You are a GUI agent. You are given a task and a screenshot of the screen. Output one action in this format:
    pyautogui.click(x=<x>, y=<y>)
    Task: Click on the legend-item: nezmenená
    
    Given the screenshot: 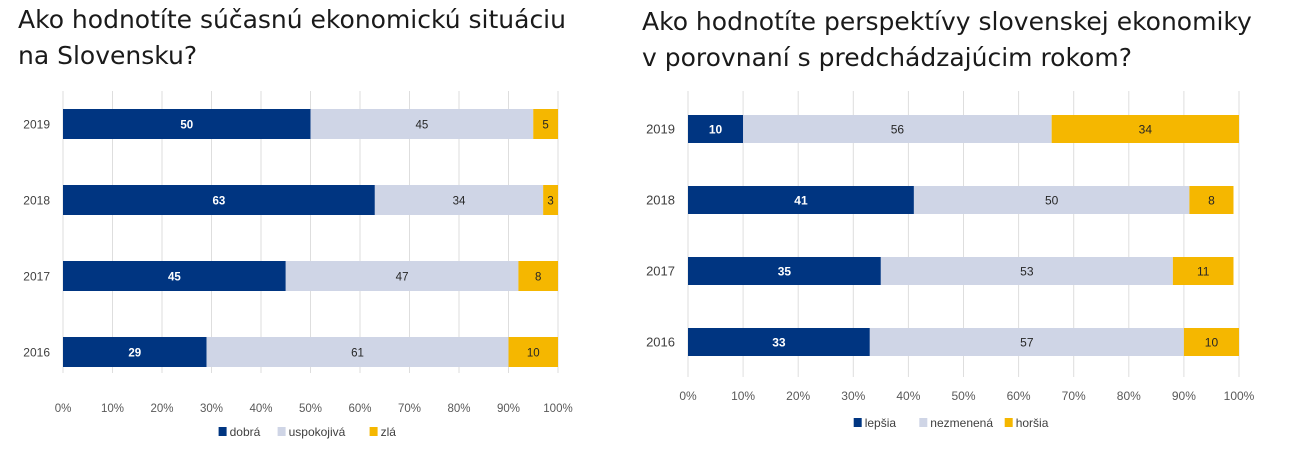 What is the action you would take?
    pyautogui.click(x=956, y=423)
    